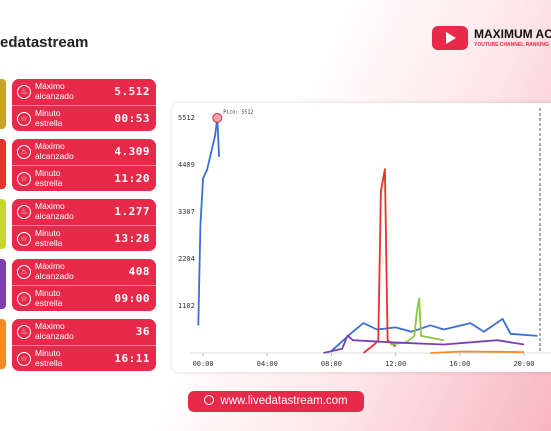 This screenshot has height=431, width=551. Describe the element at coordinates (186, 165) in the screenshot. I see `y-tick-label: 4409` at that location.